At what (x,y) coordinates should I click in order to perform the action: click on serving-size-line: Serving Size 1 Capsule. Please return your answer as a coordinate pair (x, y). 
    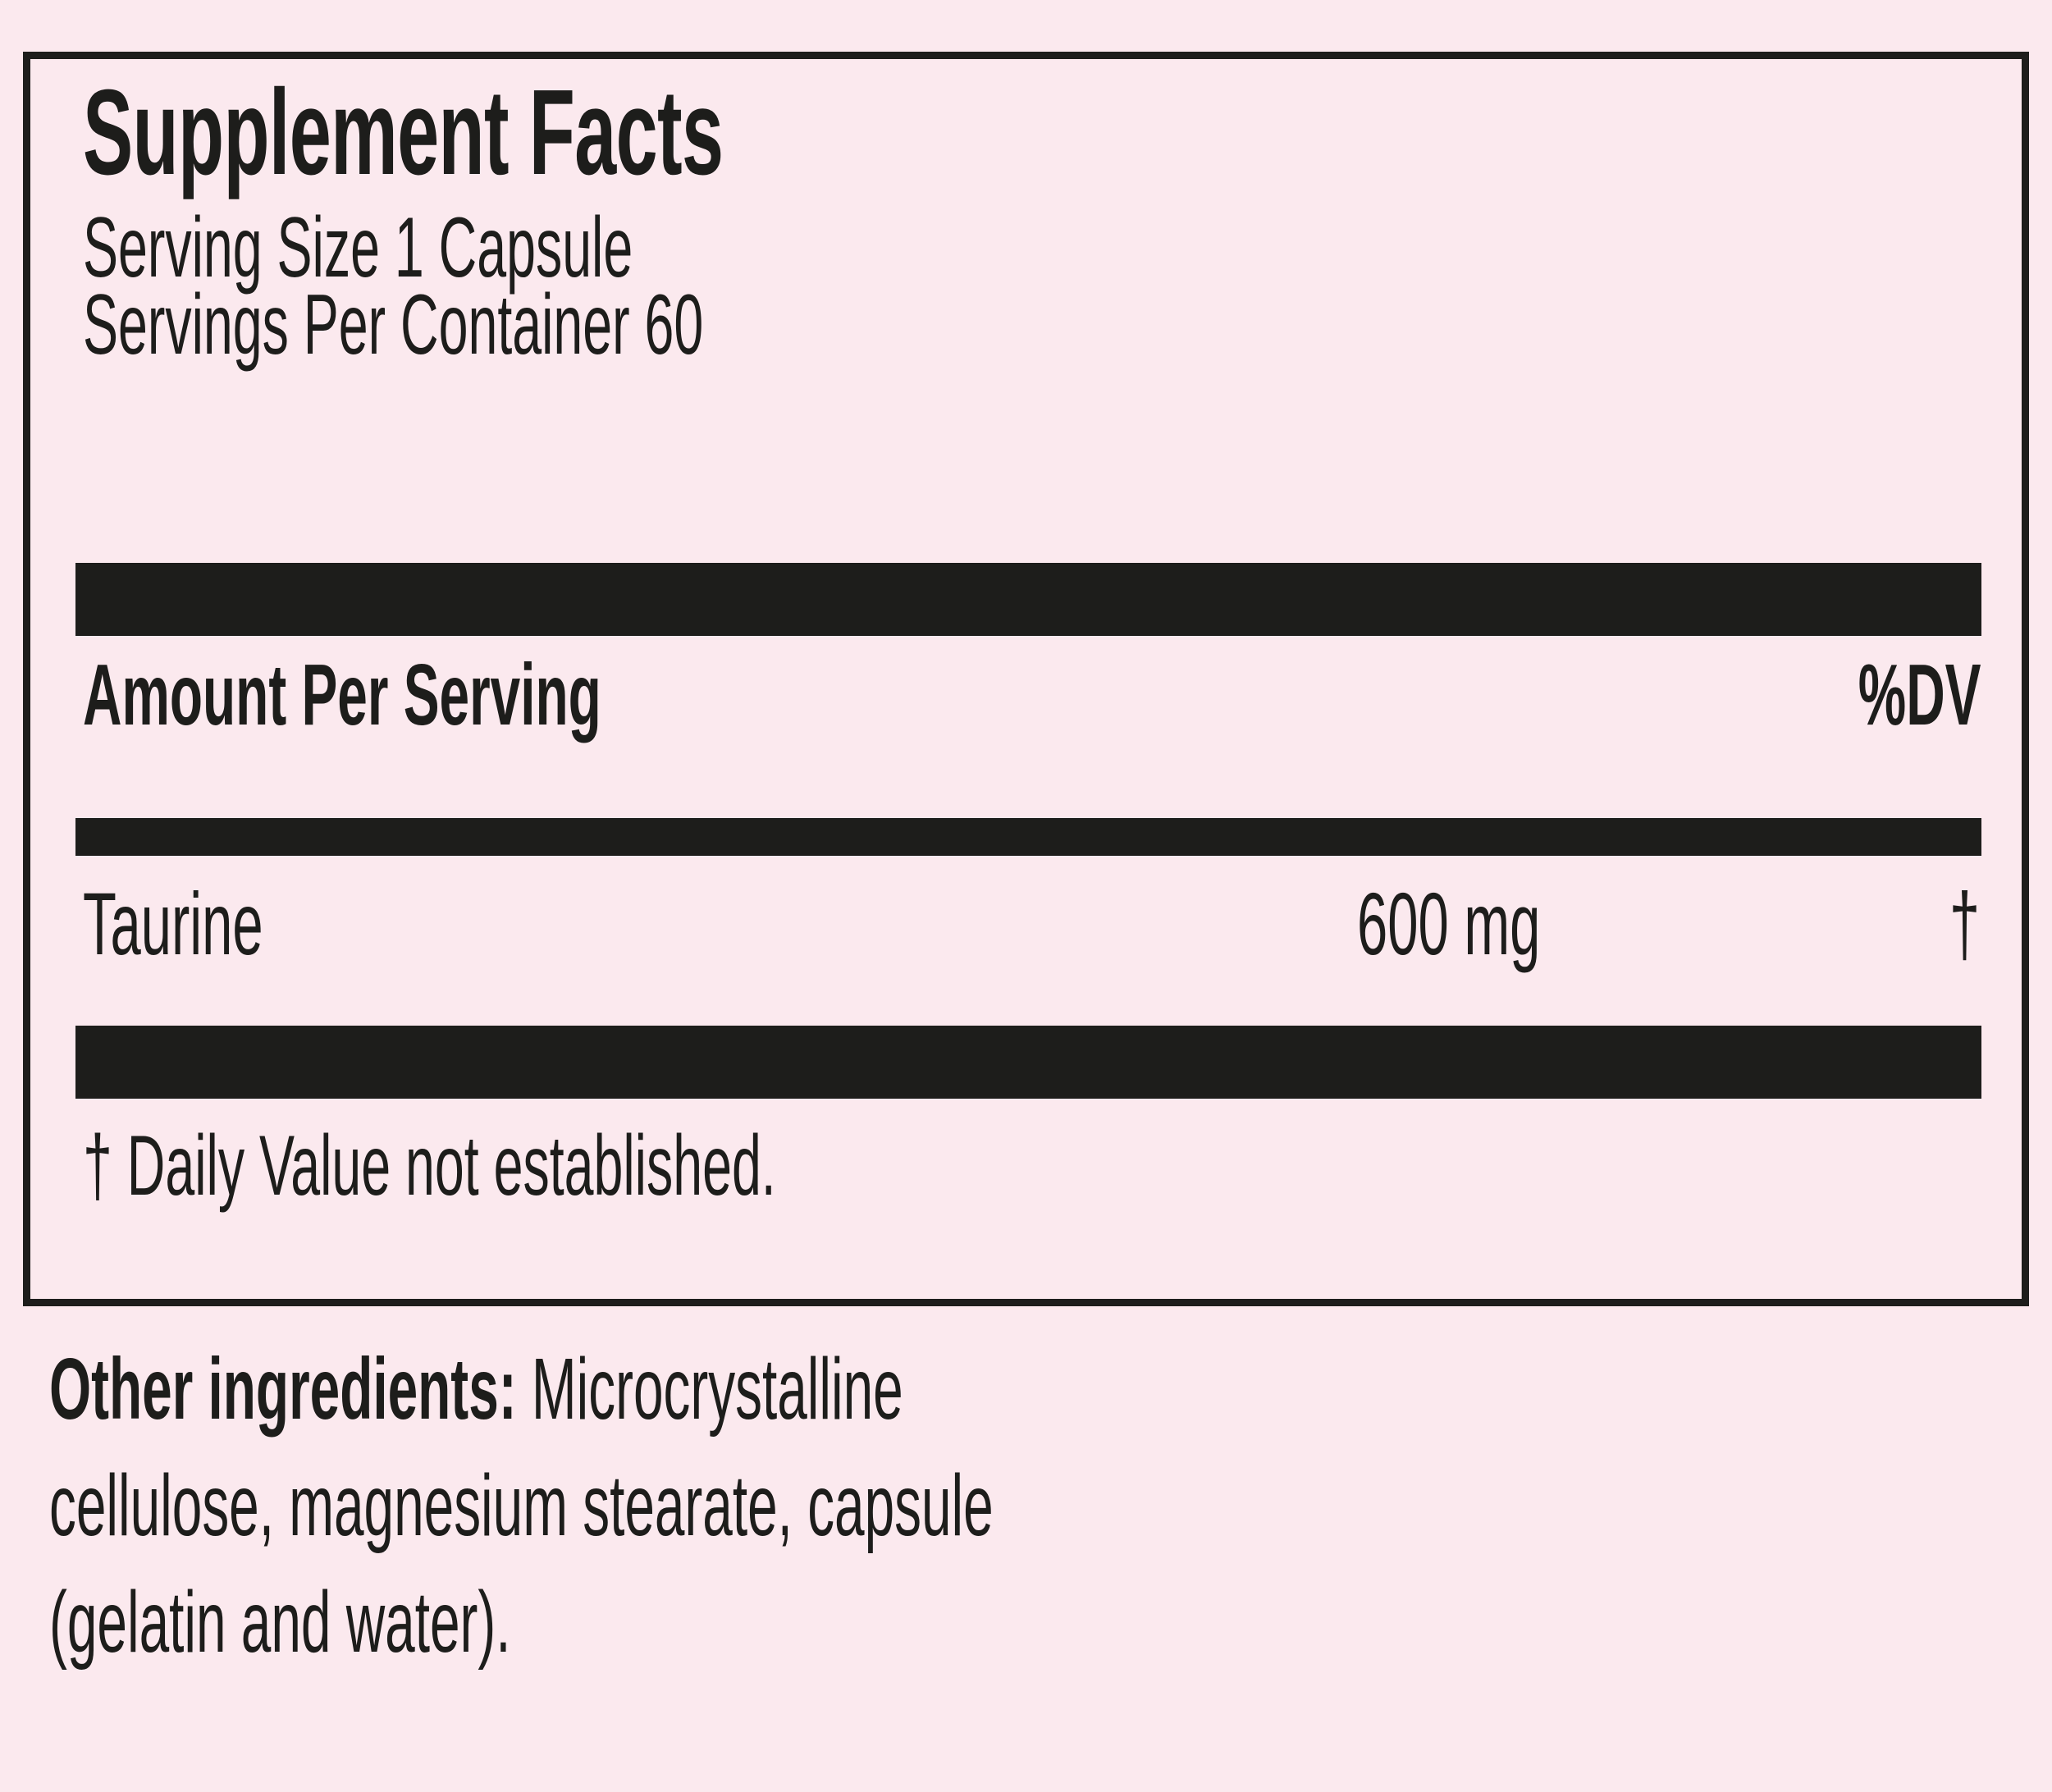
    Looking at the image, I should click on (526, 247).